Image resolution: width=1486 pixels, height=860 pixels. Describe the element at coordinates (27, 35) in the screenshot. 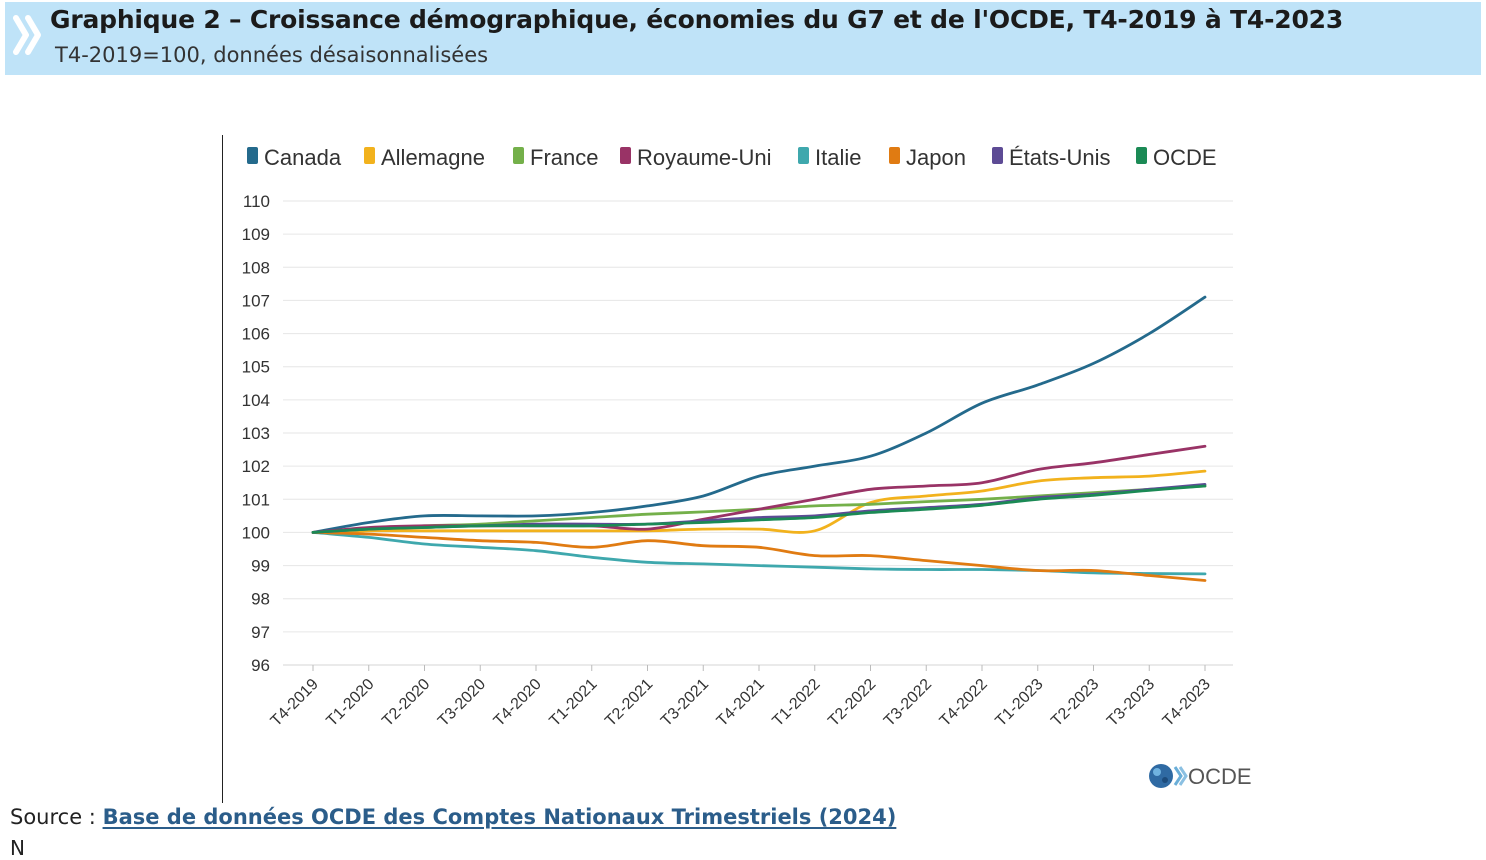

I see `double-chevron-icon` at that location.